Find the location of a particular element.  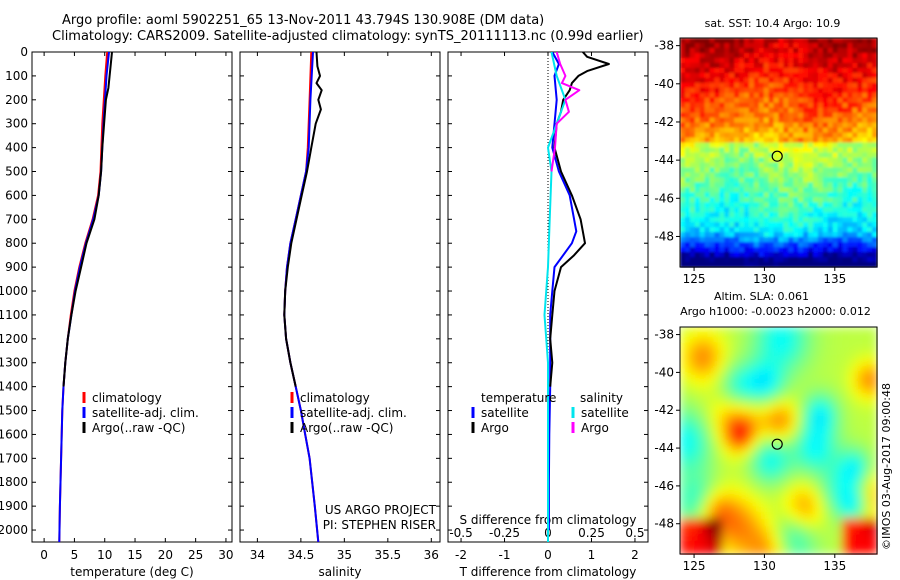

project-annotation: US ARGO PROJECT is located at coordinates (381, 510).